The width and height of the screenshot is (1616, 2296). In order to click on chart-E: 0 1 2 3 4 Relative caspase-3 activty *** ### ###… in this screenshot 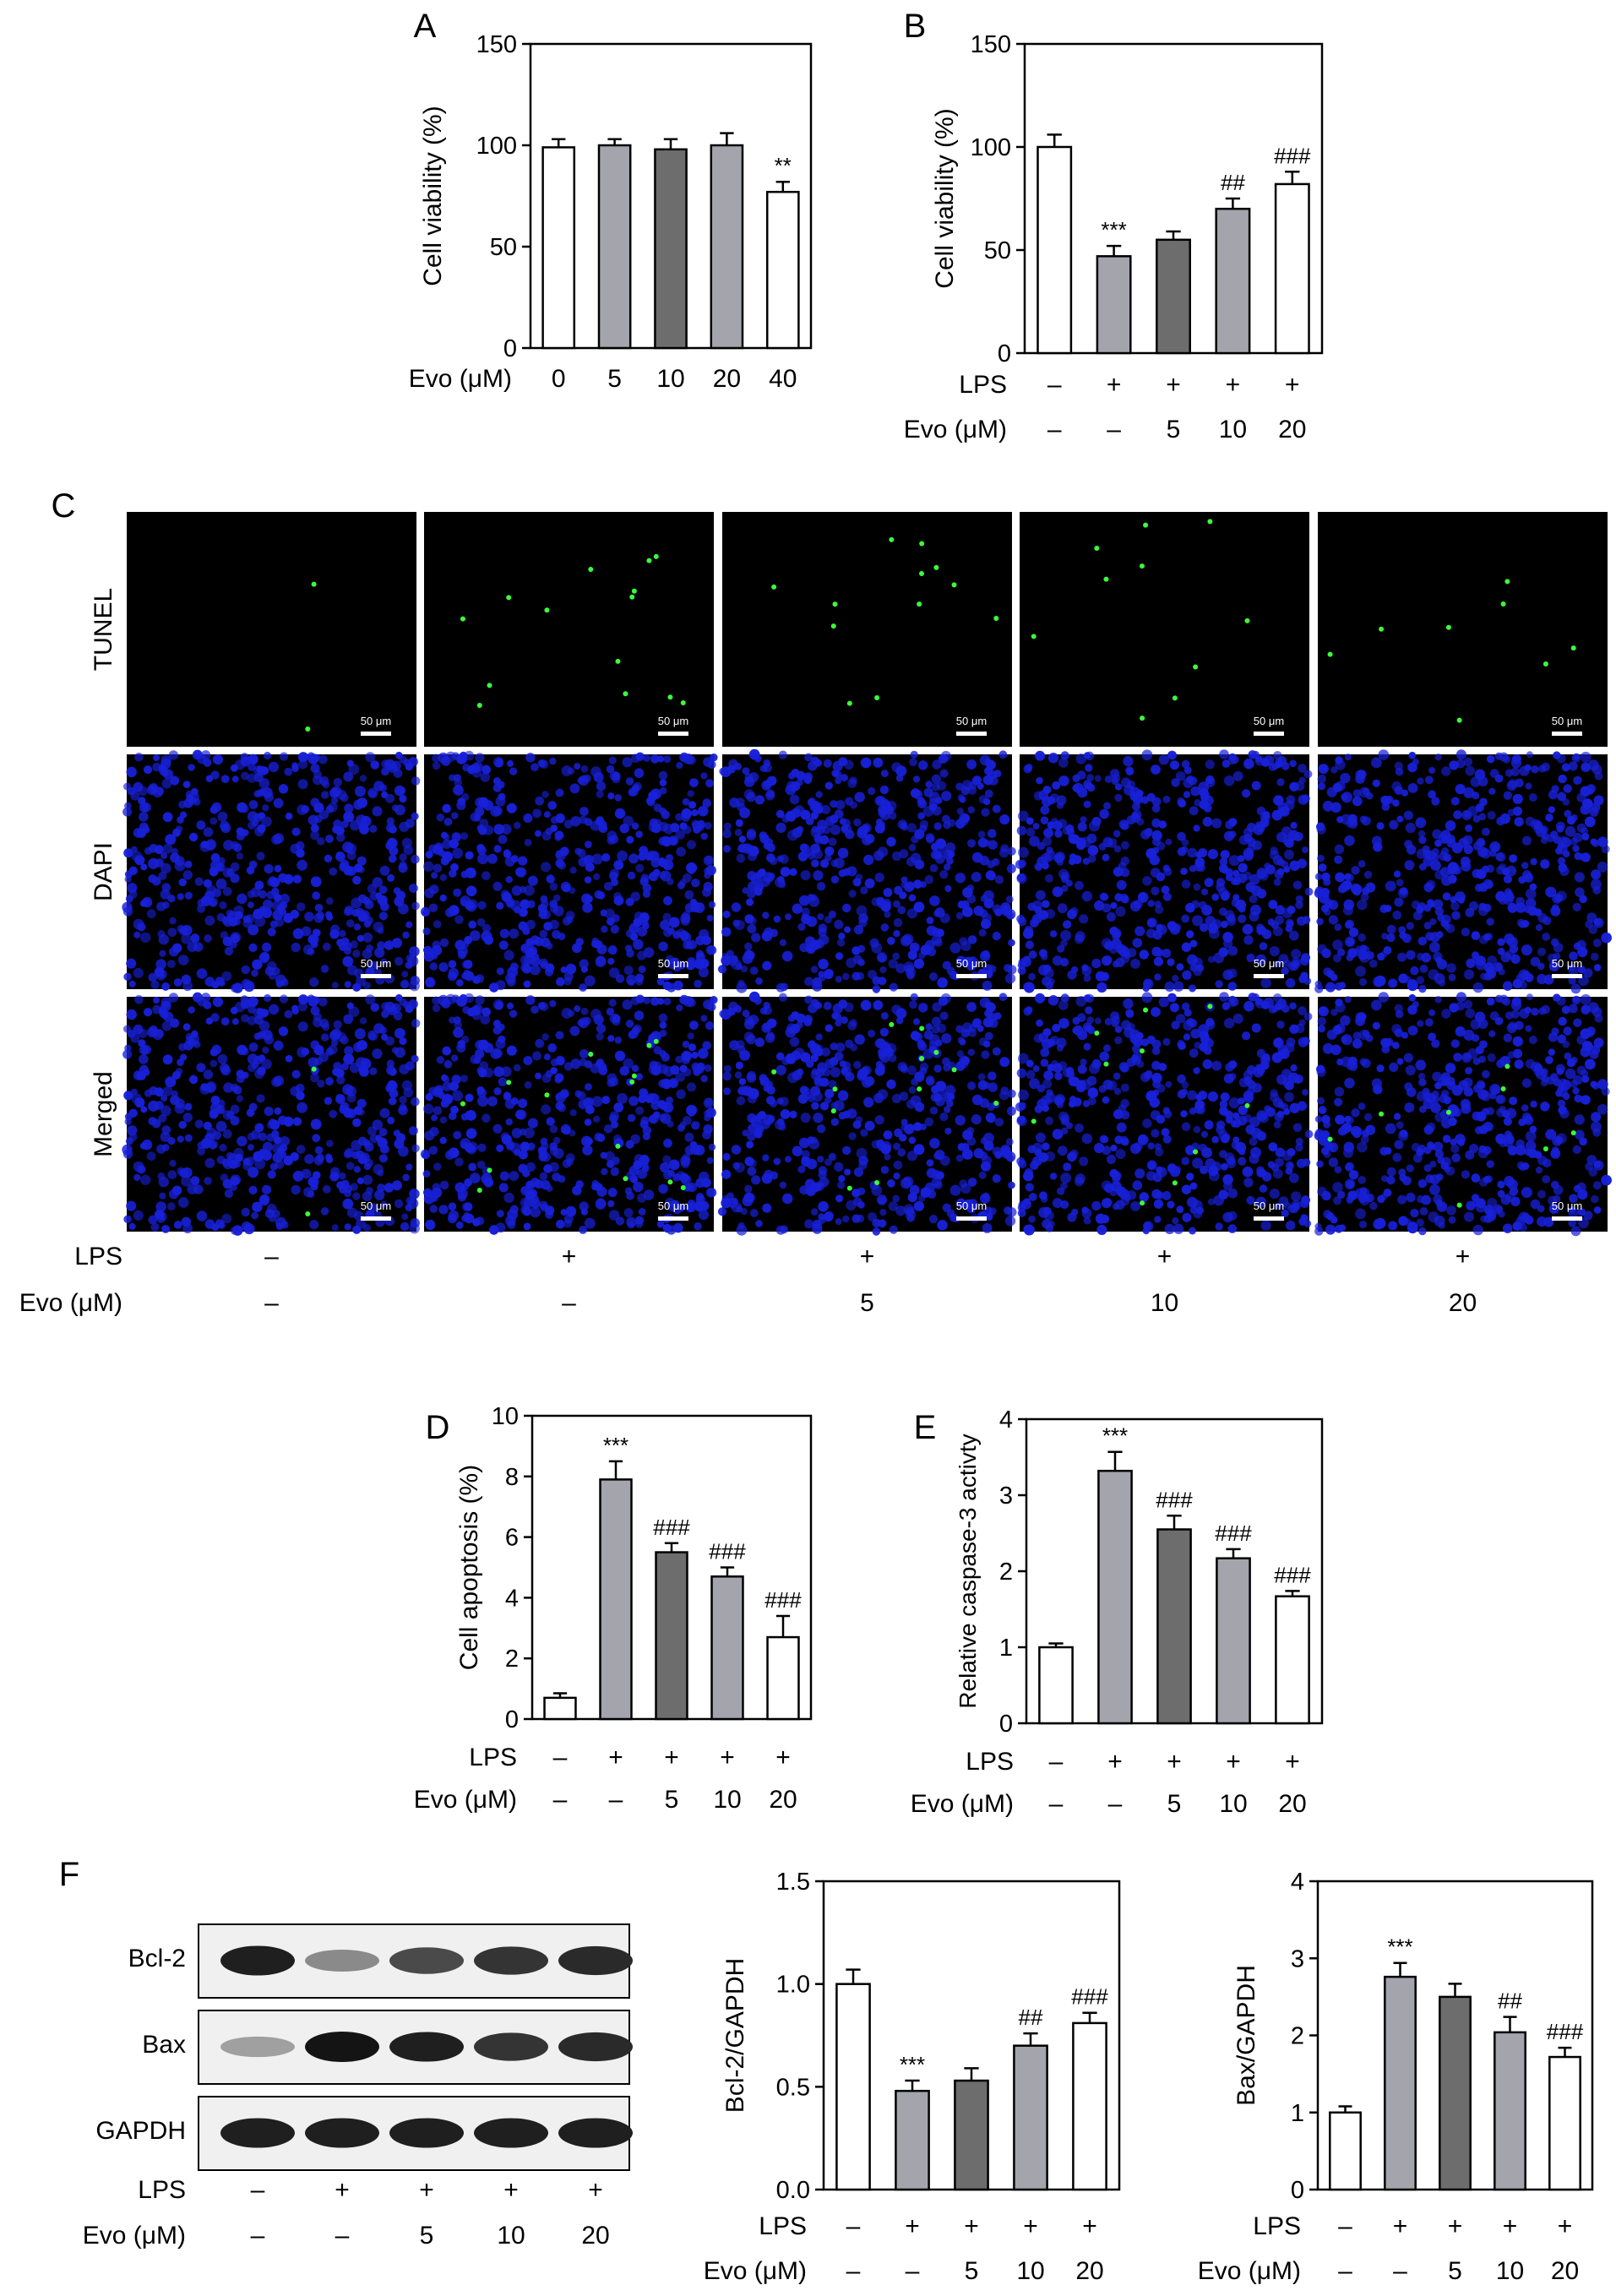, I will do `click(1139, 1572)`.